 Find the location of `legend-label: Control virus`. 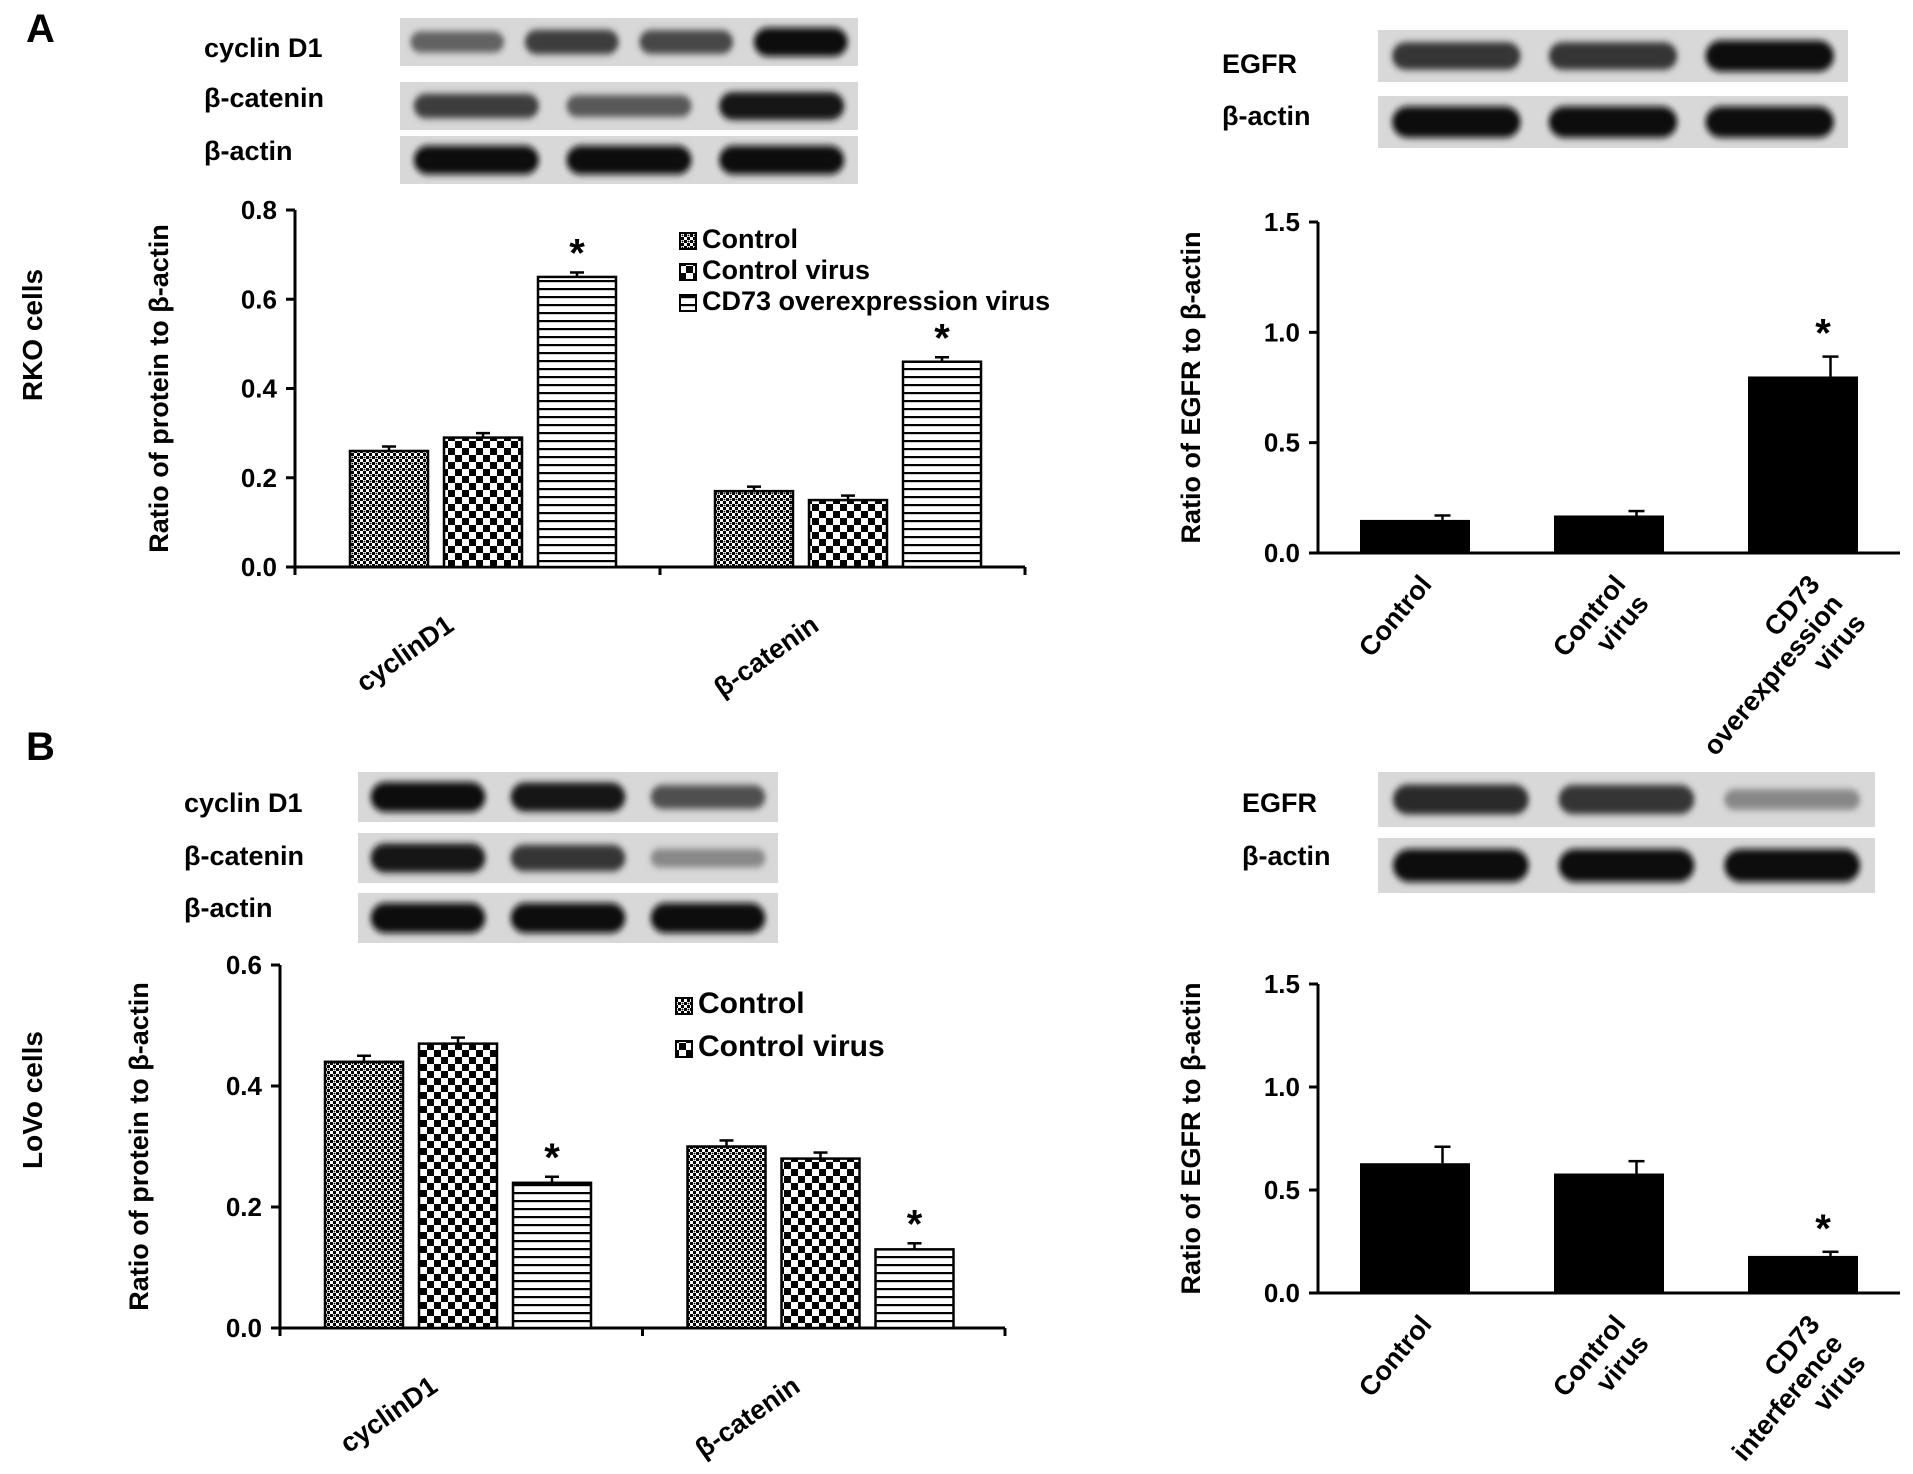

legend-label: Control virus is located at coordinates (791, 1046).